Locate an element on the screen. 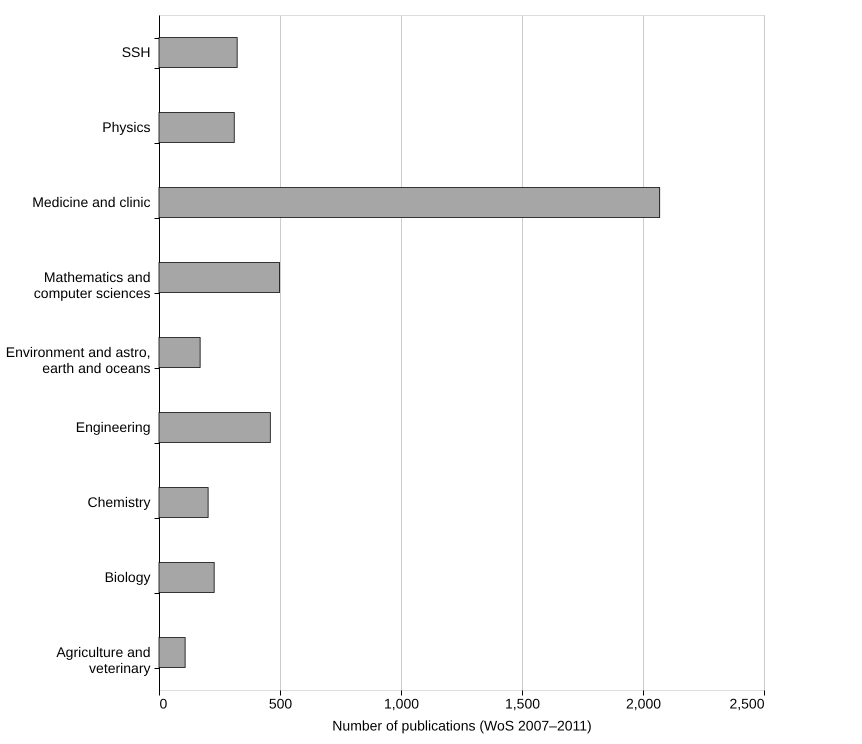  y-tick-label: Biology is located at coordinates (127, 577).